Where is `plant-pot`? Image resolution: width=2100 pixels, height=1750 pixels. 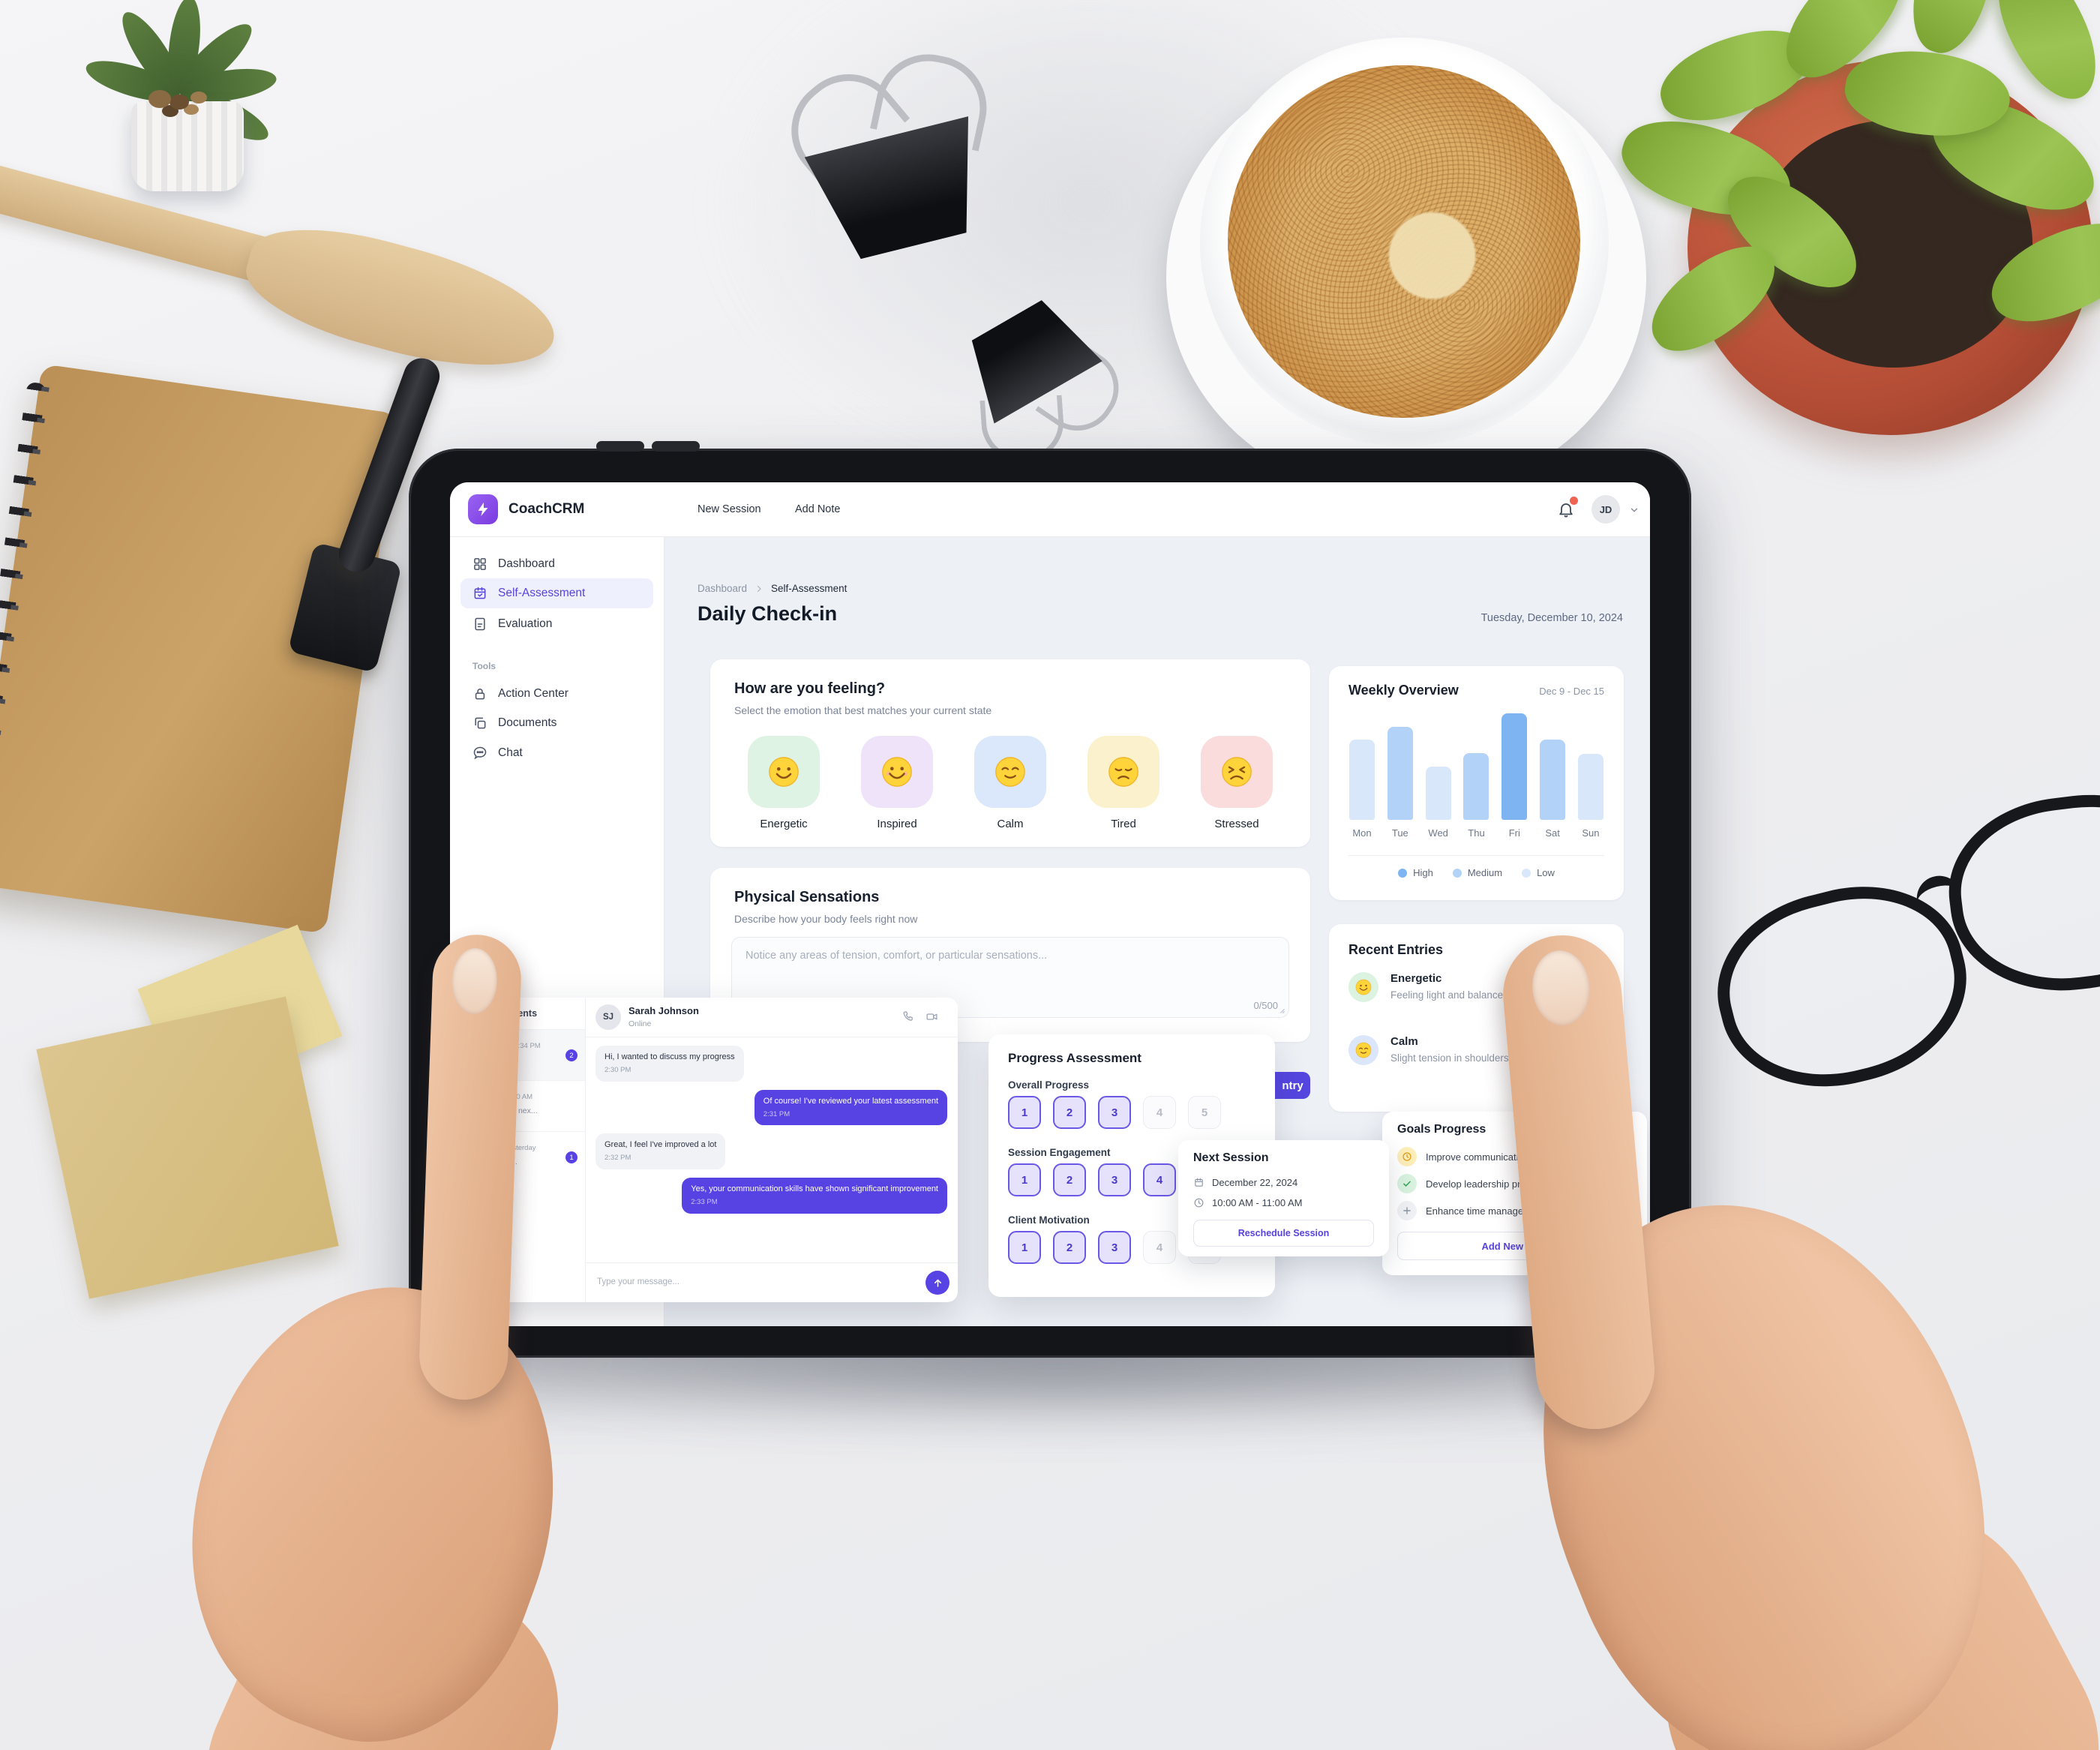
plant-pot is located at coordinates (187, 146).